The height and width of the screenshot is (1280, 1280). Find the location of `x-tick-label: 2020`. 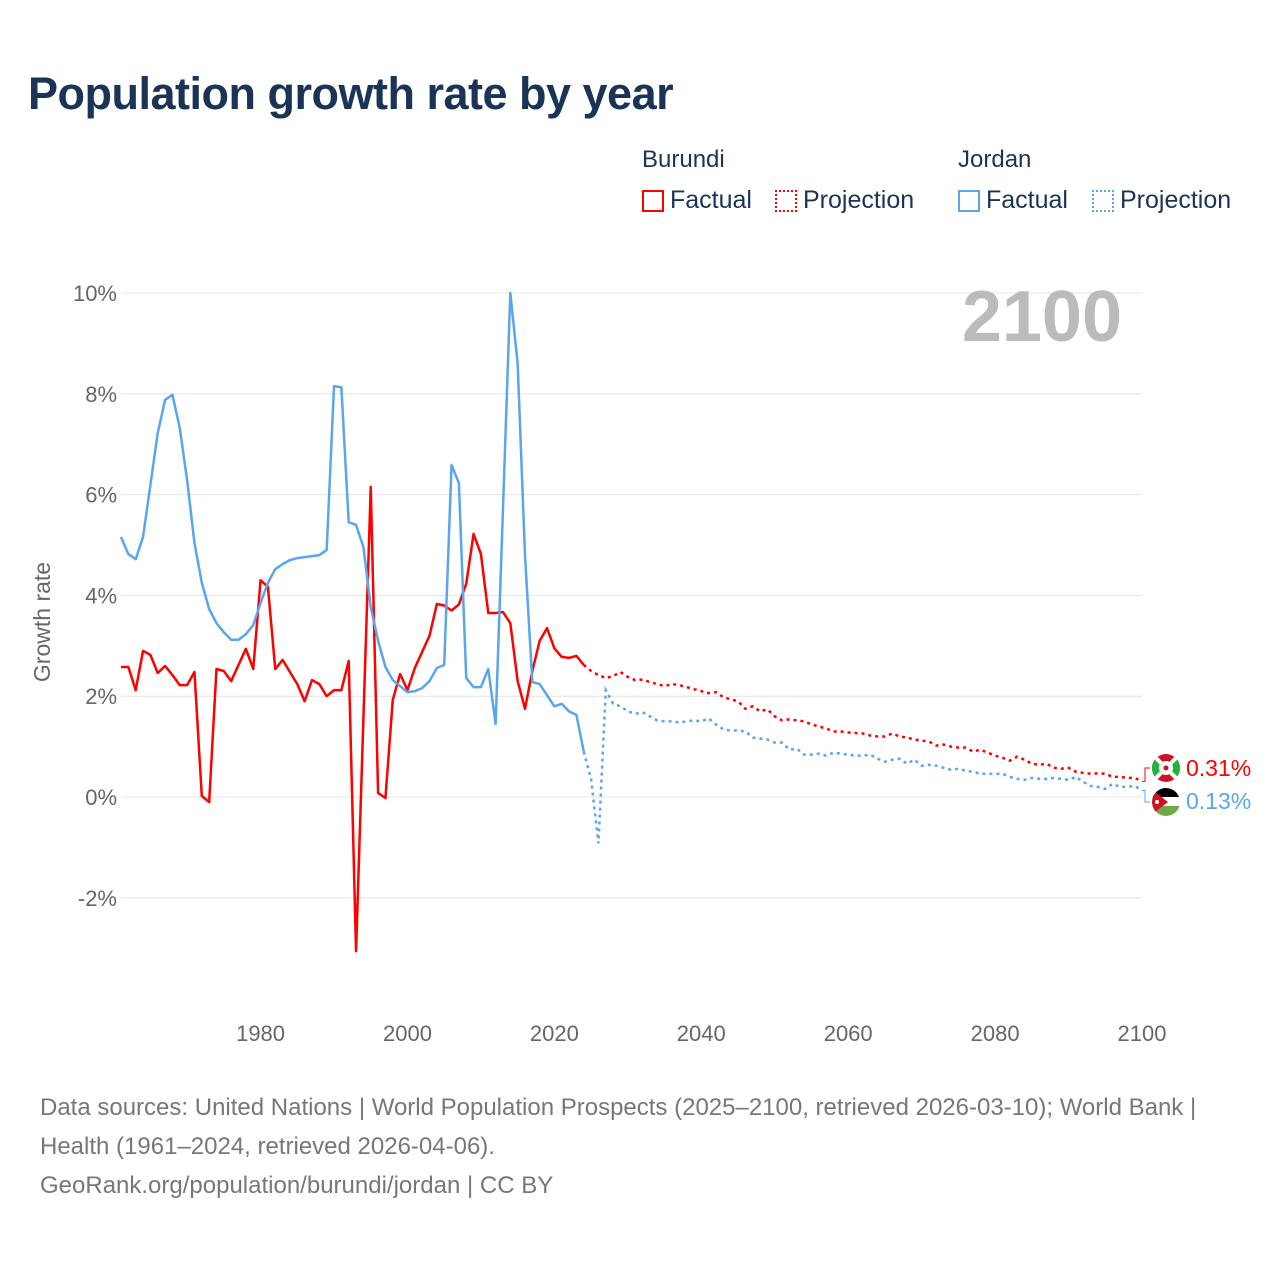

x-tick-label: 2020 is located at coordinates (554, 1033).